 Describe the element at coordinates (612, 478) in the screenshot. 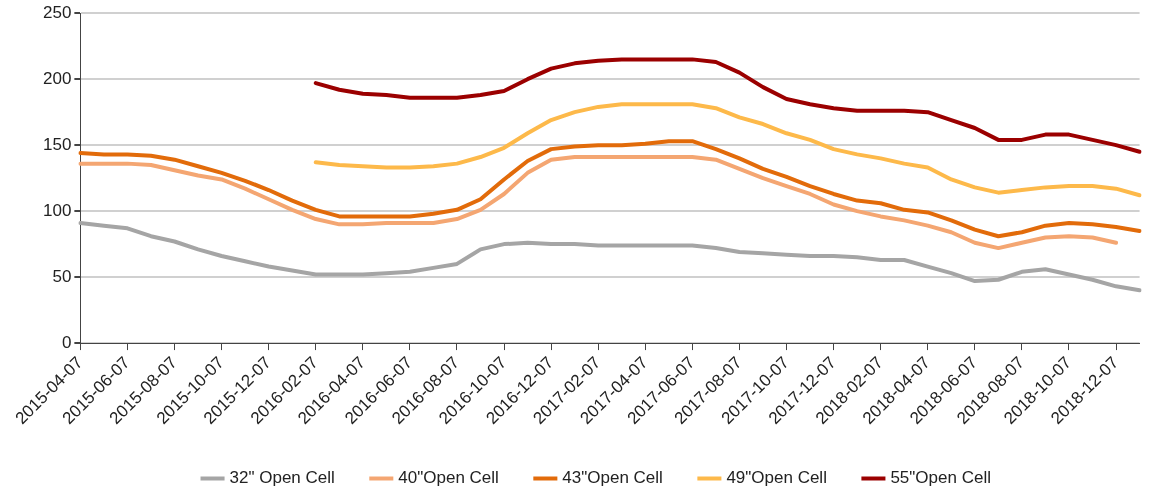

I see `legend-label: 43"Open Cell` at that location.